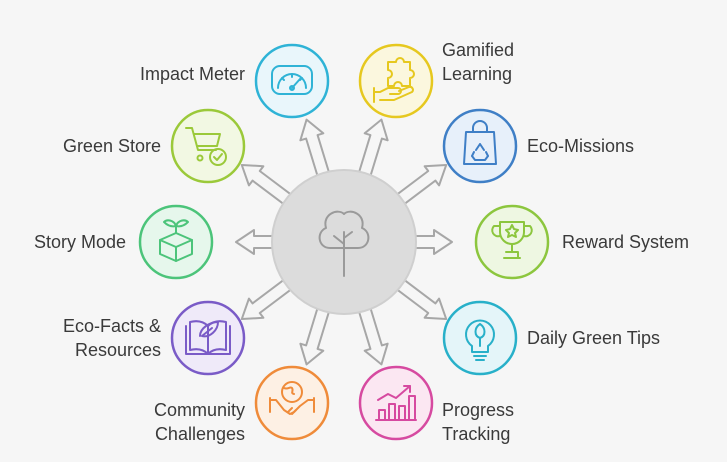 The height and width of the screenshot is (462, 727). Describe the element at coordinates (292, 398) in the screenshot. I see `globe-handshake-icon` at that location.